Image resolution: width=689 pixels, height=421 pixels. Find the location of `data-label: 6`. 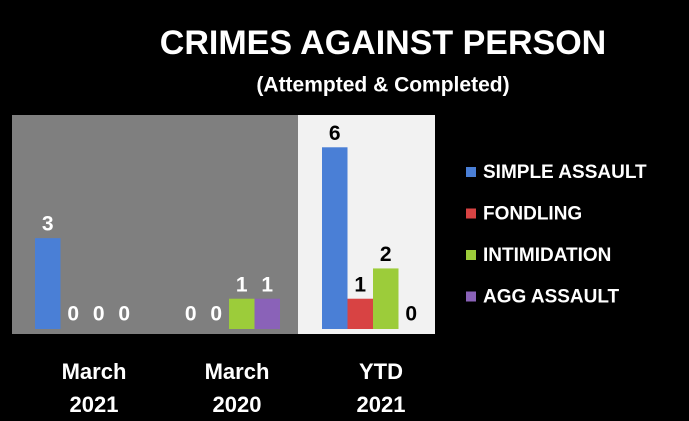

data-label: 6 is located at coordinates (335, 133).